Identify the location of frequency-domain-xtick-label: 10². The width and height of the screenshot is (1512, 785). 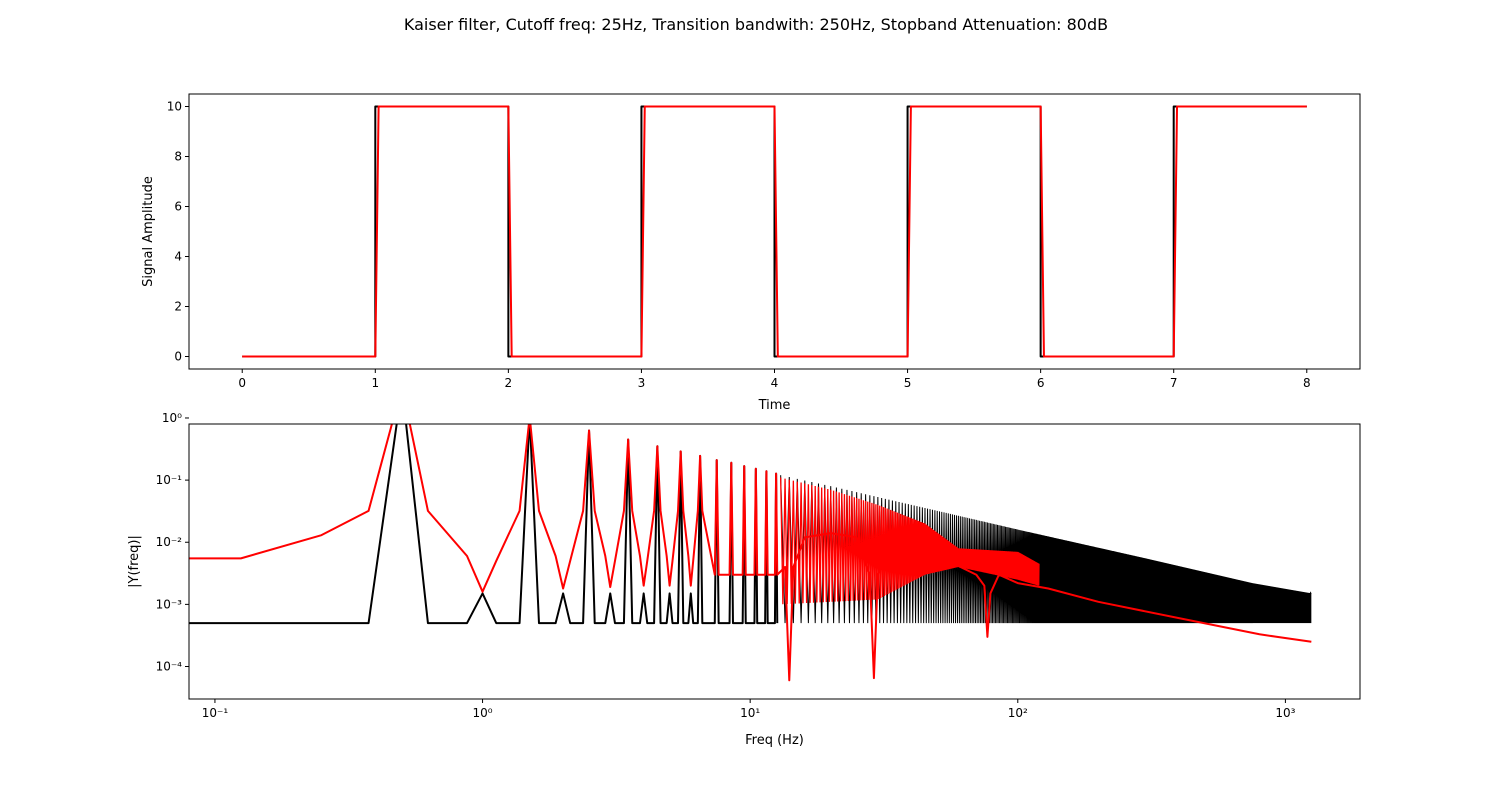
(1018, 713).